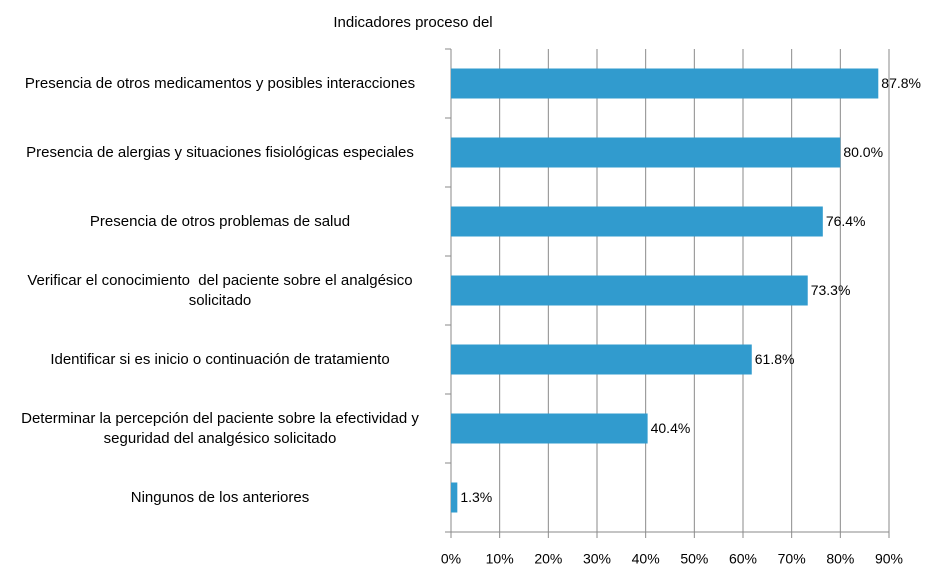 The height and width of the screenshot is (564, 929). I want to click on value-label: 76.4%, so click(846, 221).